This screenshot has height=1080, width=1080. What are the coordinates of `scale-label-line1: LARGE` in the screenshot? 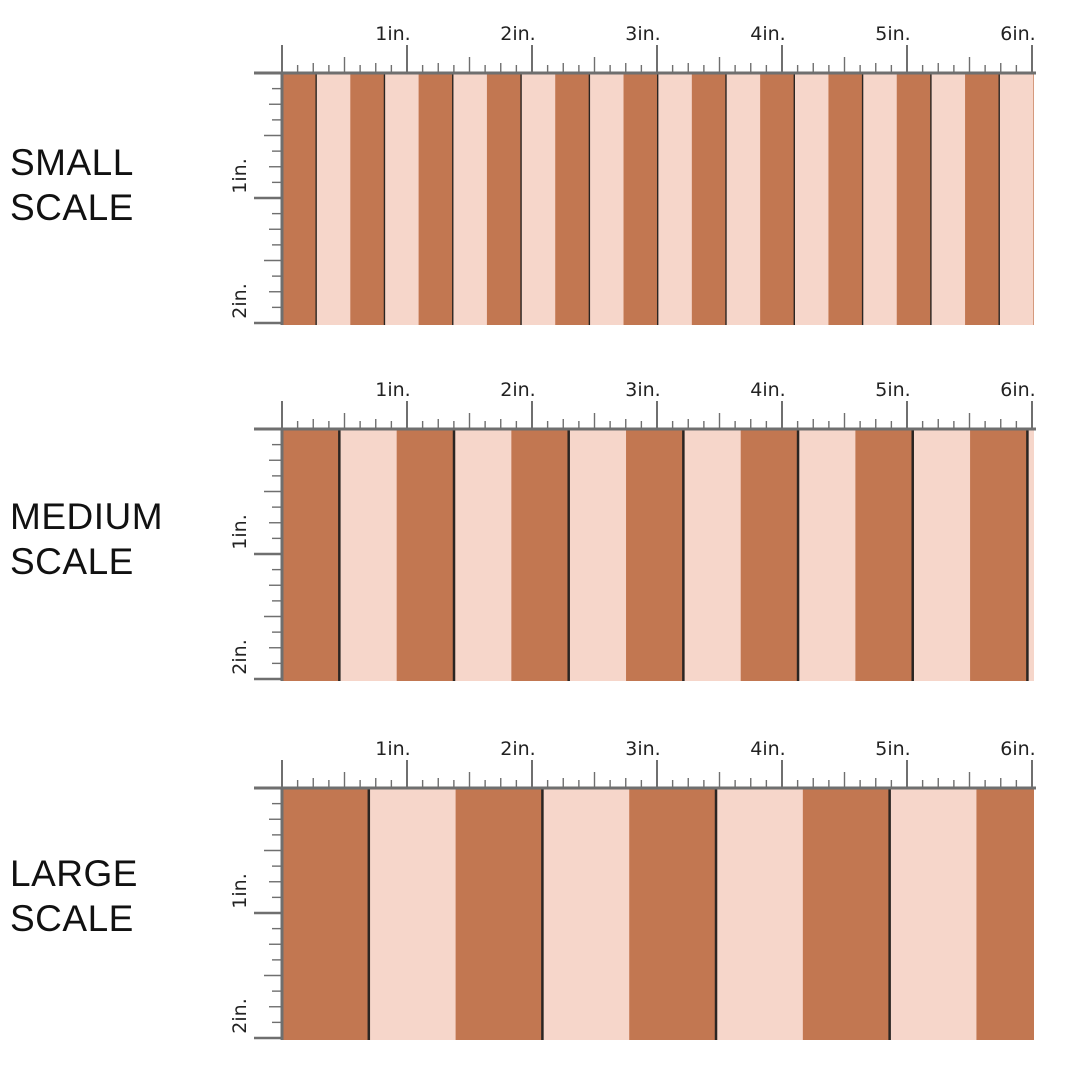 It's located at (74, 873).